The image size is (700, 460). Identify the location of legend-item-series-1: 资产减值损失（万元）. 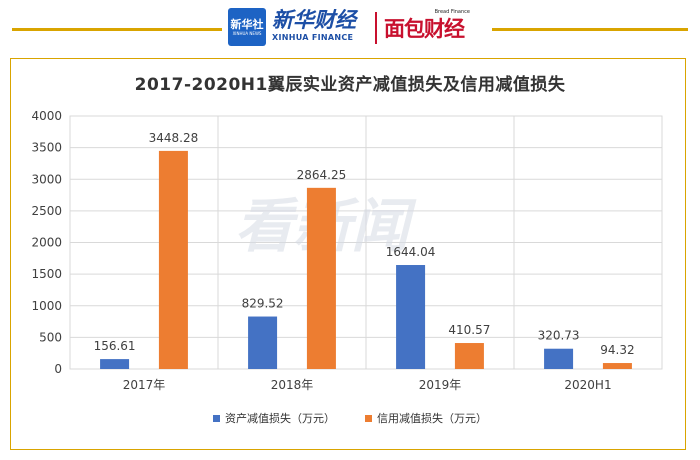
(274, 418).